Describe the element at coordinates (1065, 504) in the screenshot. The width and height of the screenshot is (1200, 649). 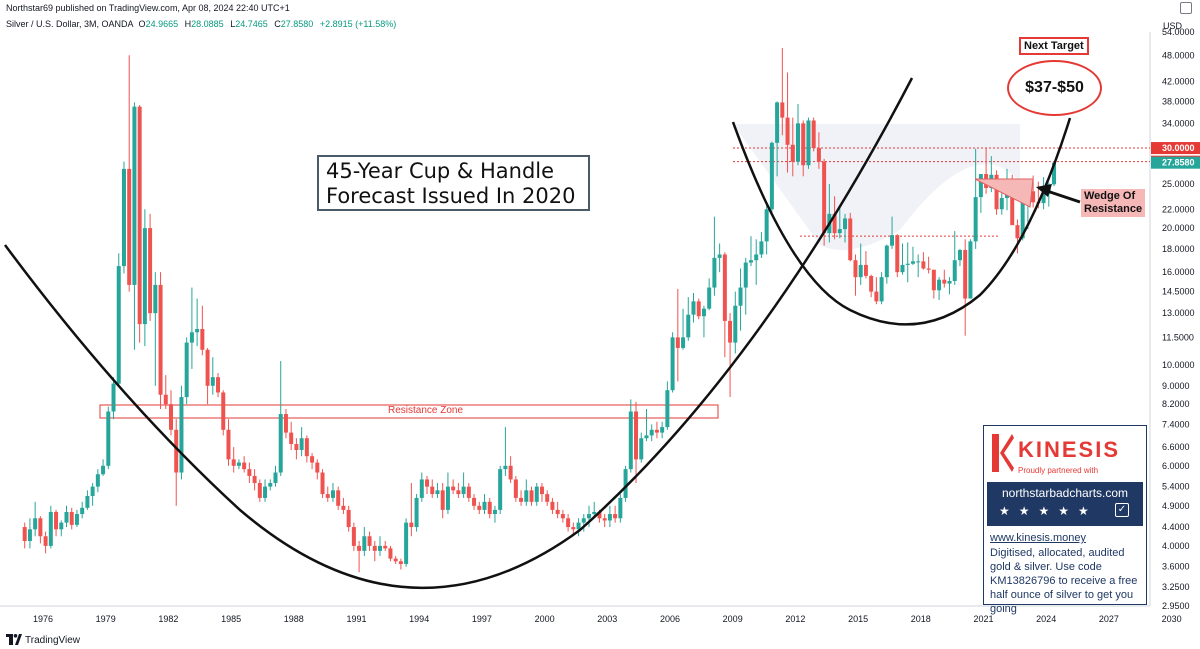
I see `ad-site-band: northstarbadcharts.com ★★★★★ ✓` at that location.